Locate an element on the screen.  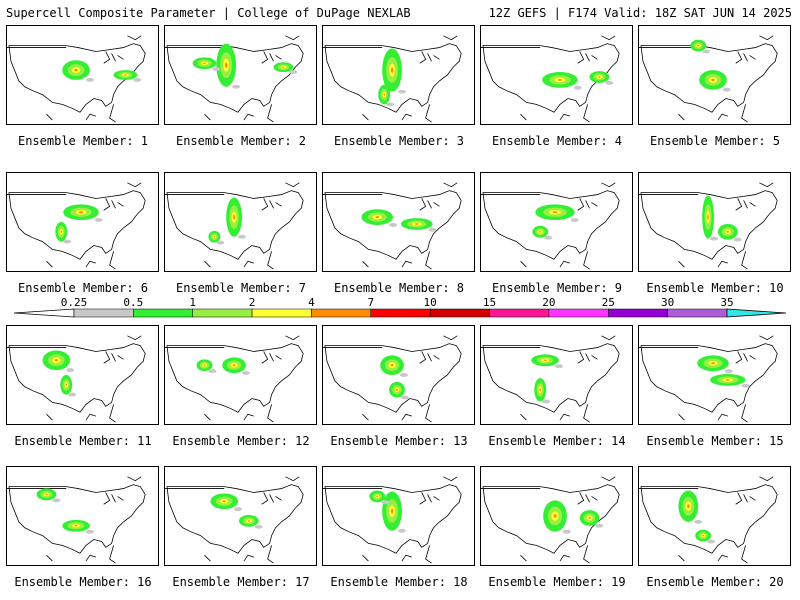
legend-tick-label: 2 is located at coordinates (252, 302).